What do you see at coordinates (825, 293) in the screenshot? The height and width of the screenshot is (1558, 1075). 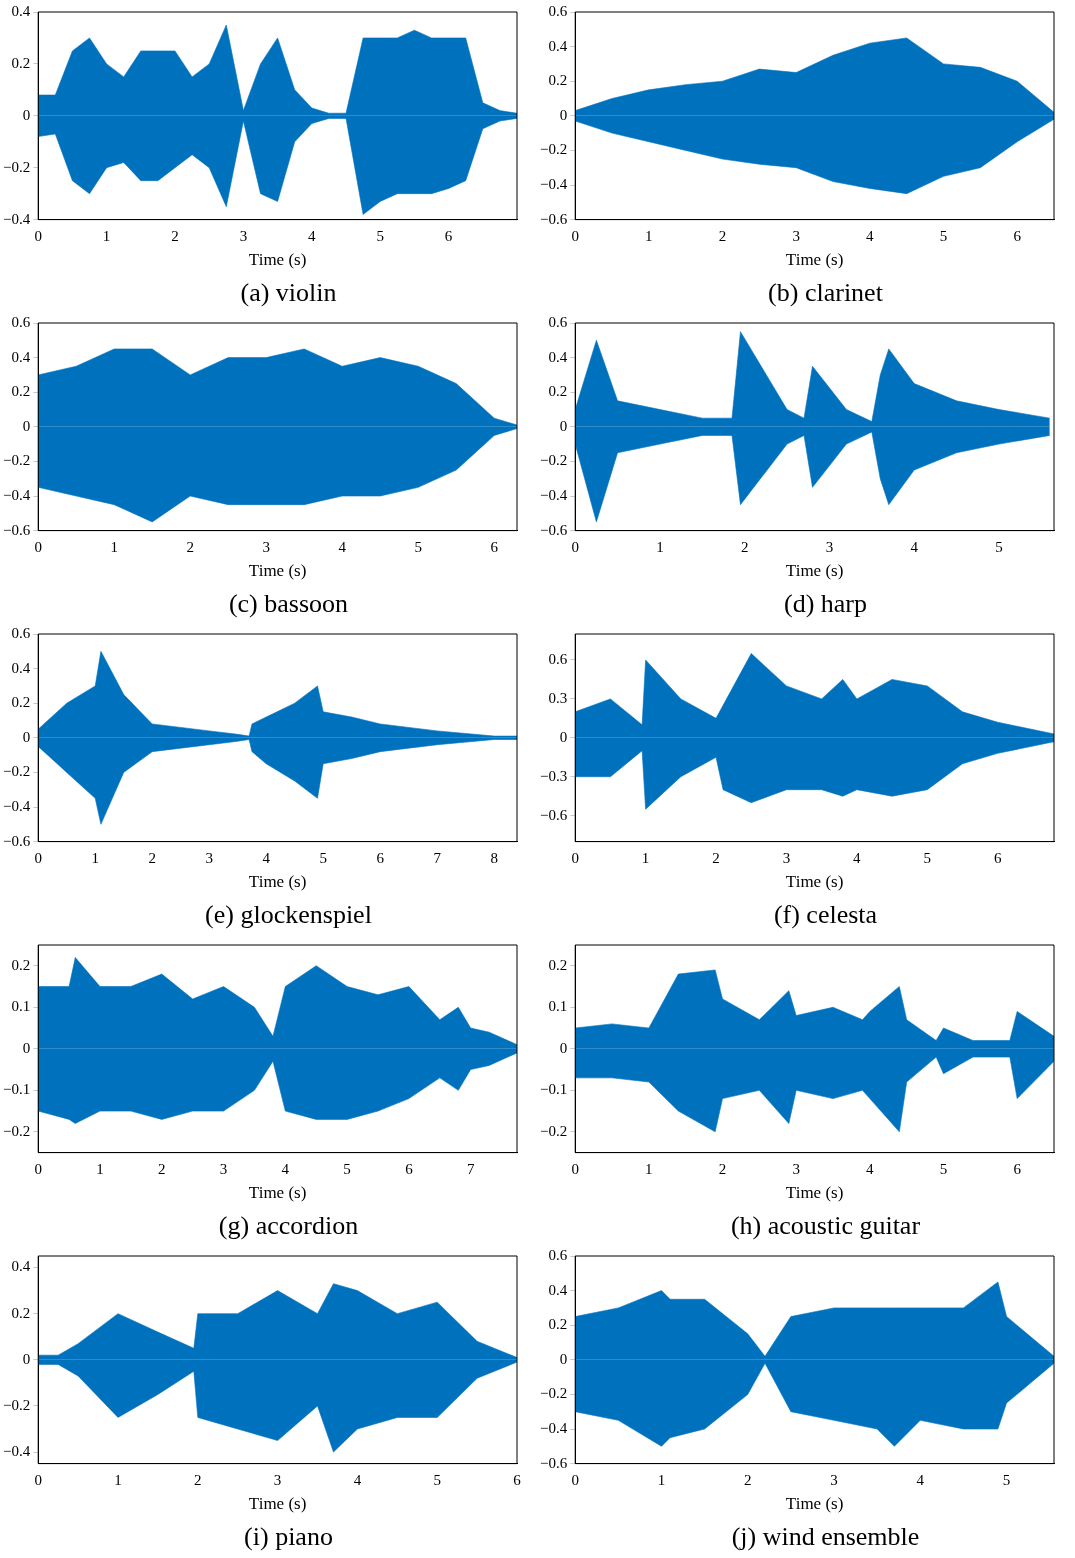 I see `text: (b) clarinet` at bounding box center [825, 293].